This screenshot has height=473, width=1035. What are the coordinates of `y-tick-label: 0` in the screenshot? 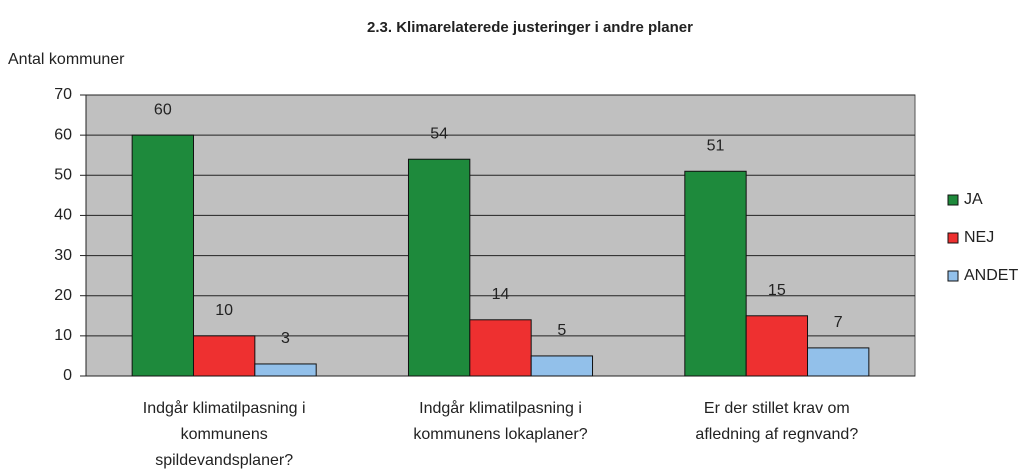 It's located at (67, 375).